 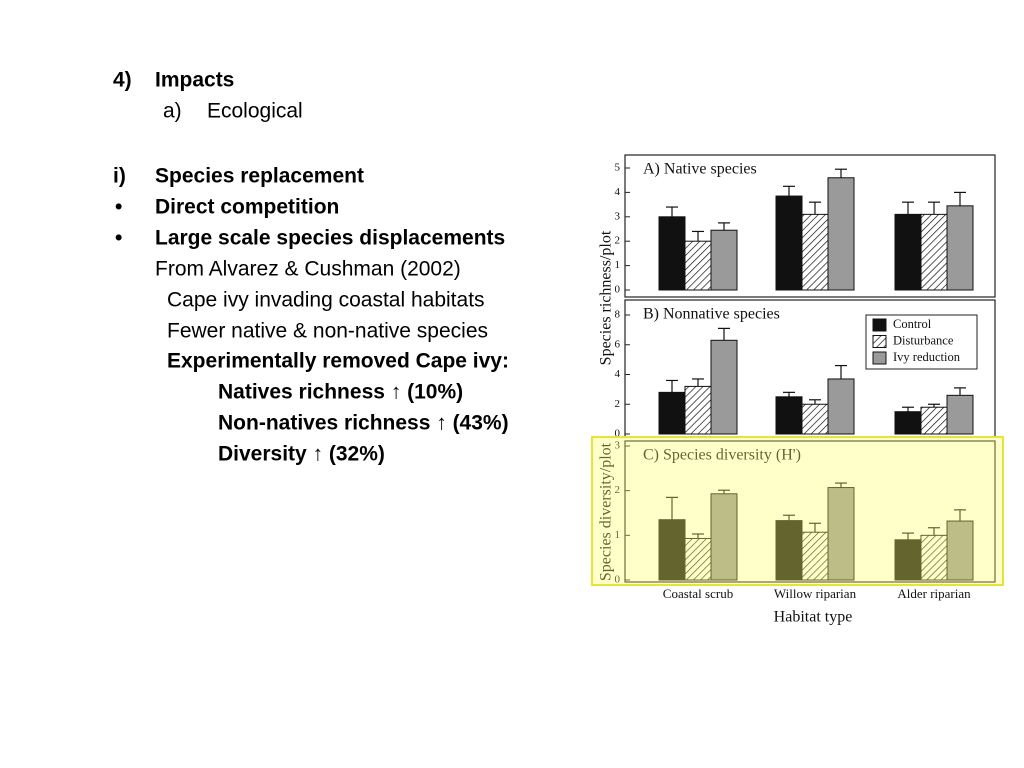 I want to click on item: Species replacement, so click(x=259, y=176).